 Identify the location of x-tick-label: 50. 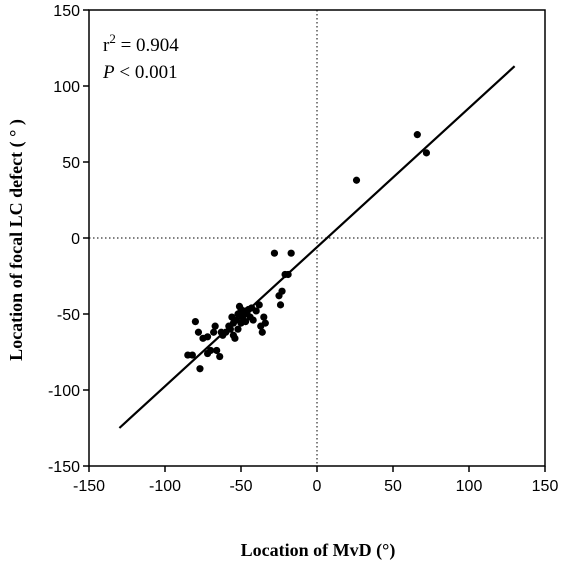
(393, 486).